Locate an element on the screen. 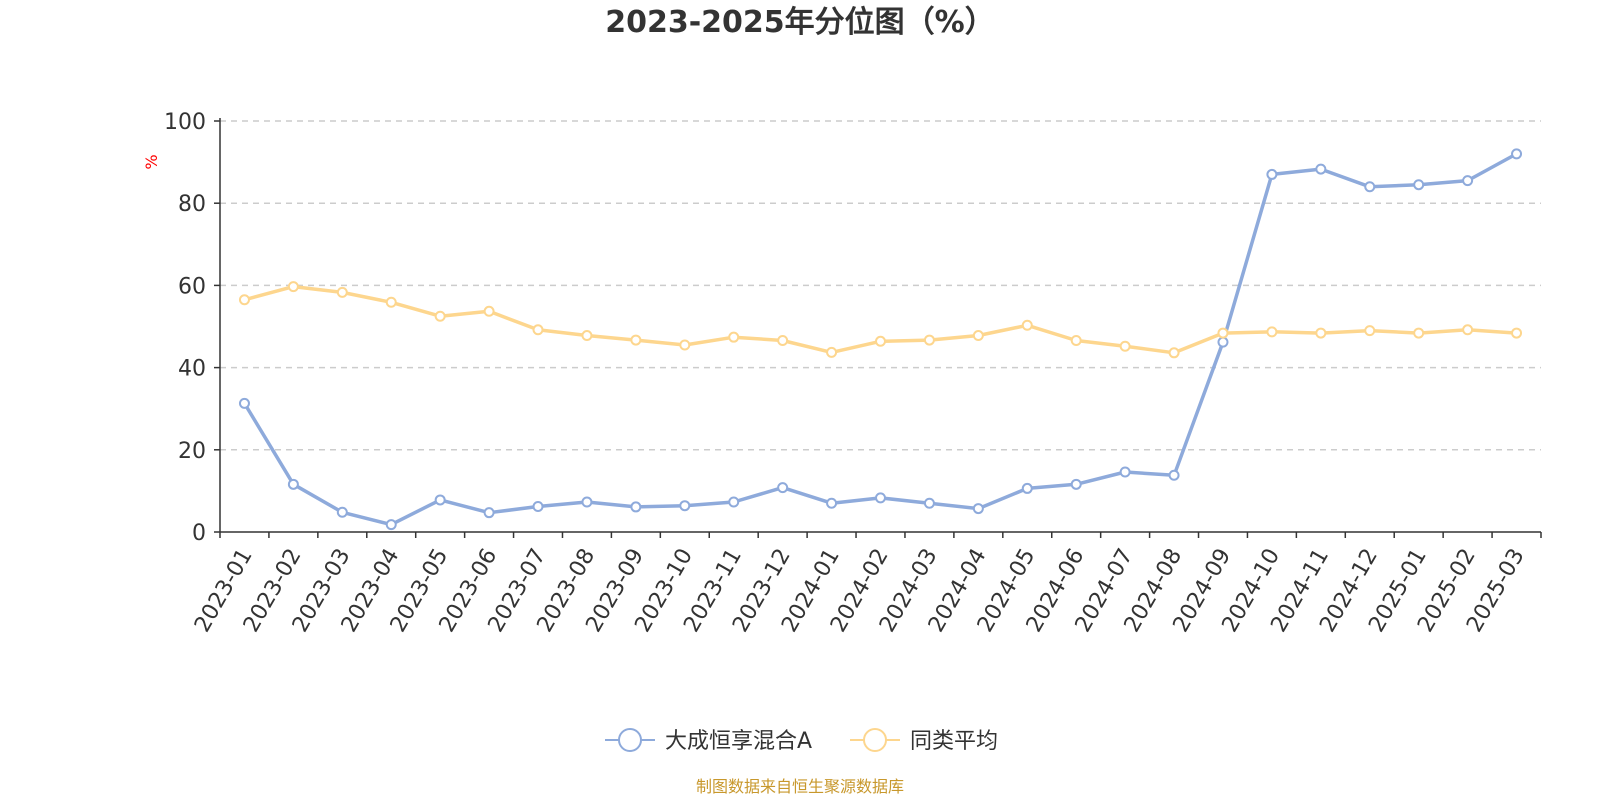 The image size is (1600, 800). chart-title: 2023-2025年分位图（%） is located at coordinates (800, 22).